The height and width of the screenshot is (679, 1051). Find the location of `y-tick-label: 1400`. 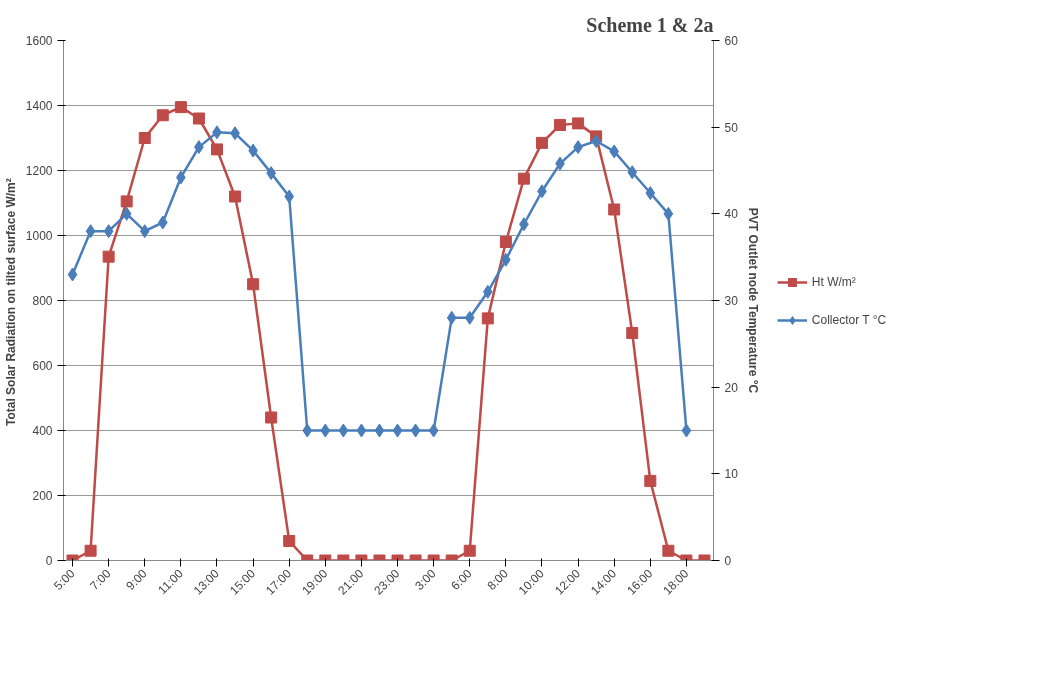

y-tick-label: 1400 is located at coordinates (39, 106).